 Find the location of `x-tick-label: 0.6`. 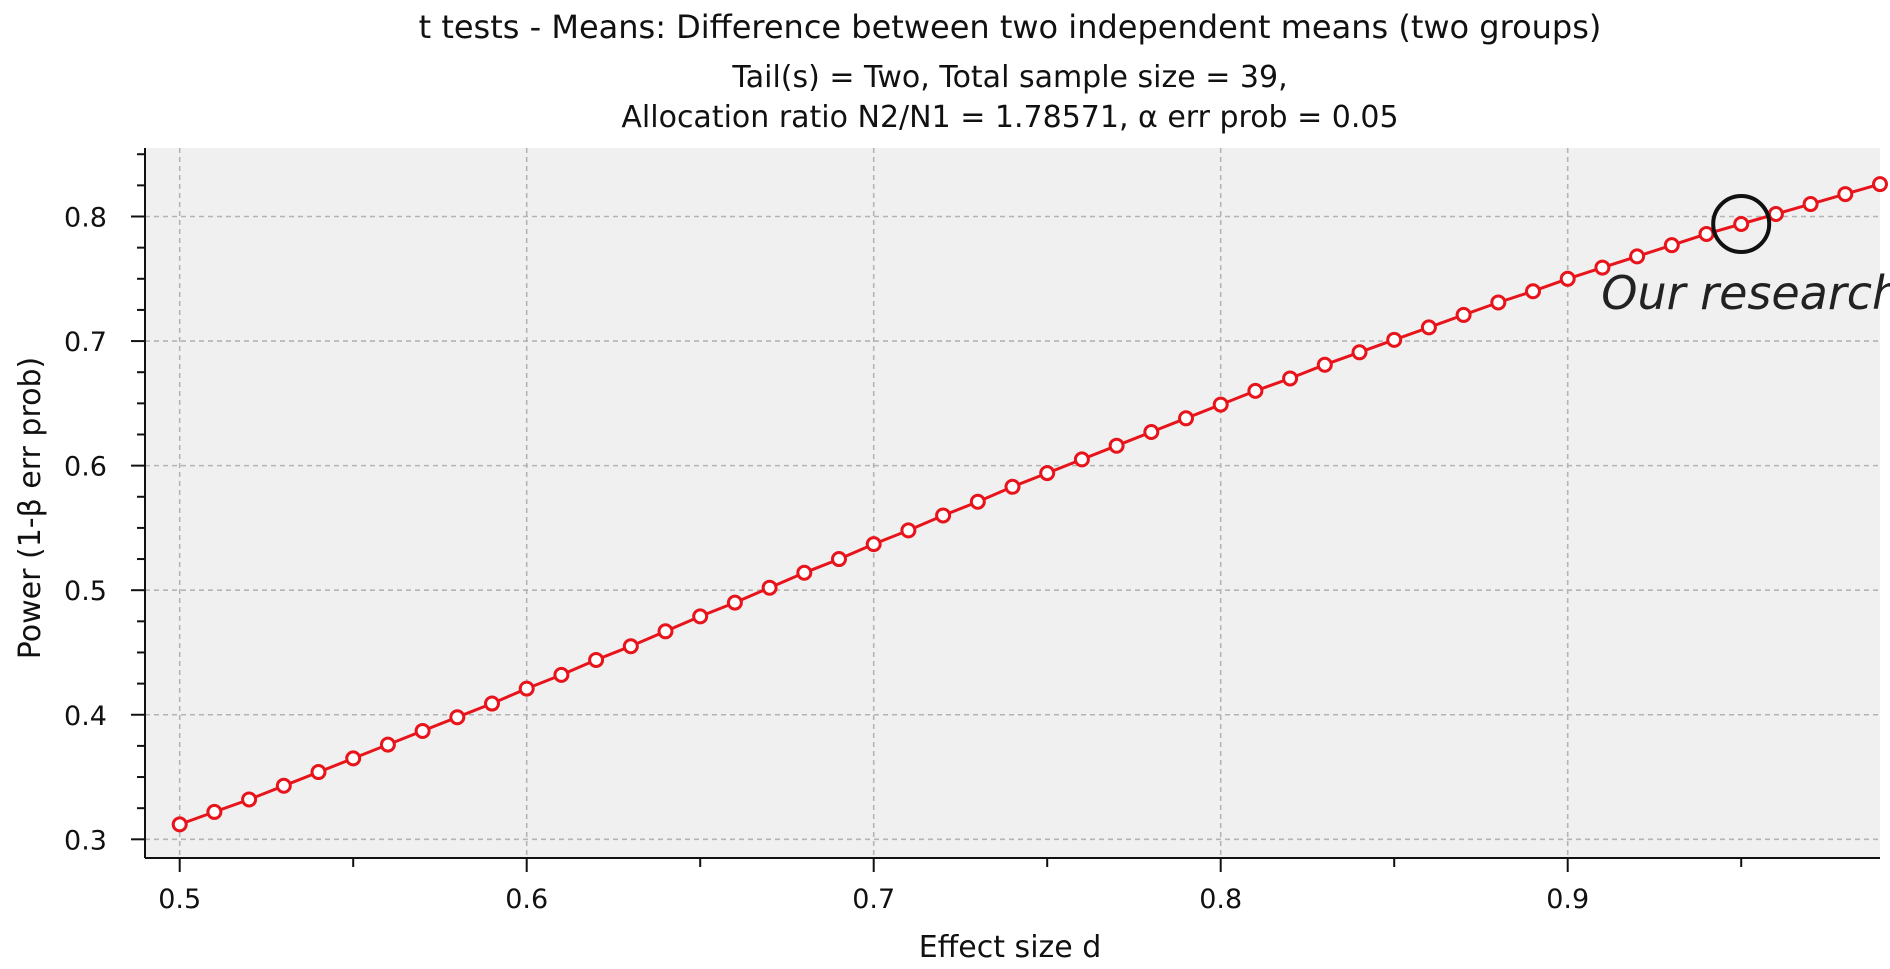

x-tick-label: 0.6 is located at coordinates (526, 899).